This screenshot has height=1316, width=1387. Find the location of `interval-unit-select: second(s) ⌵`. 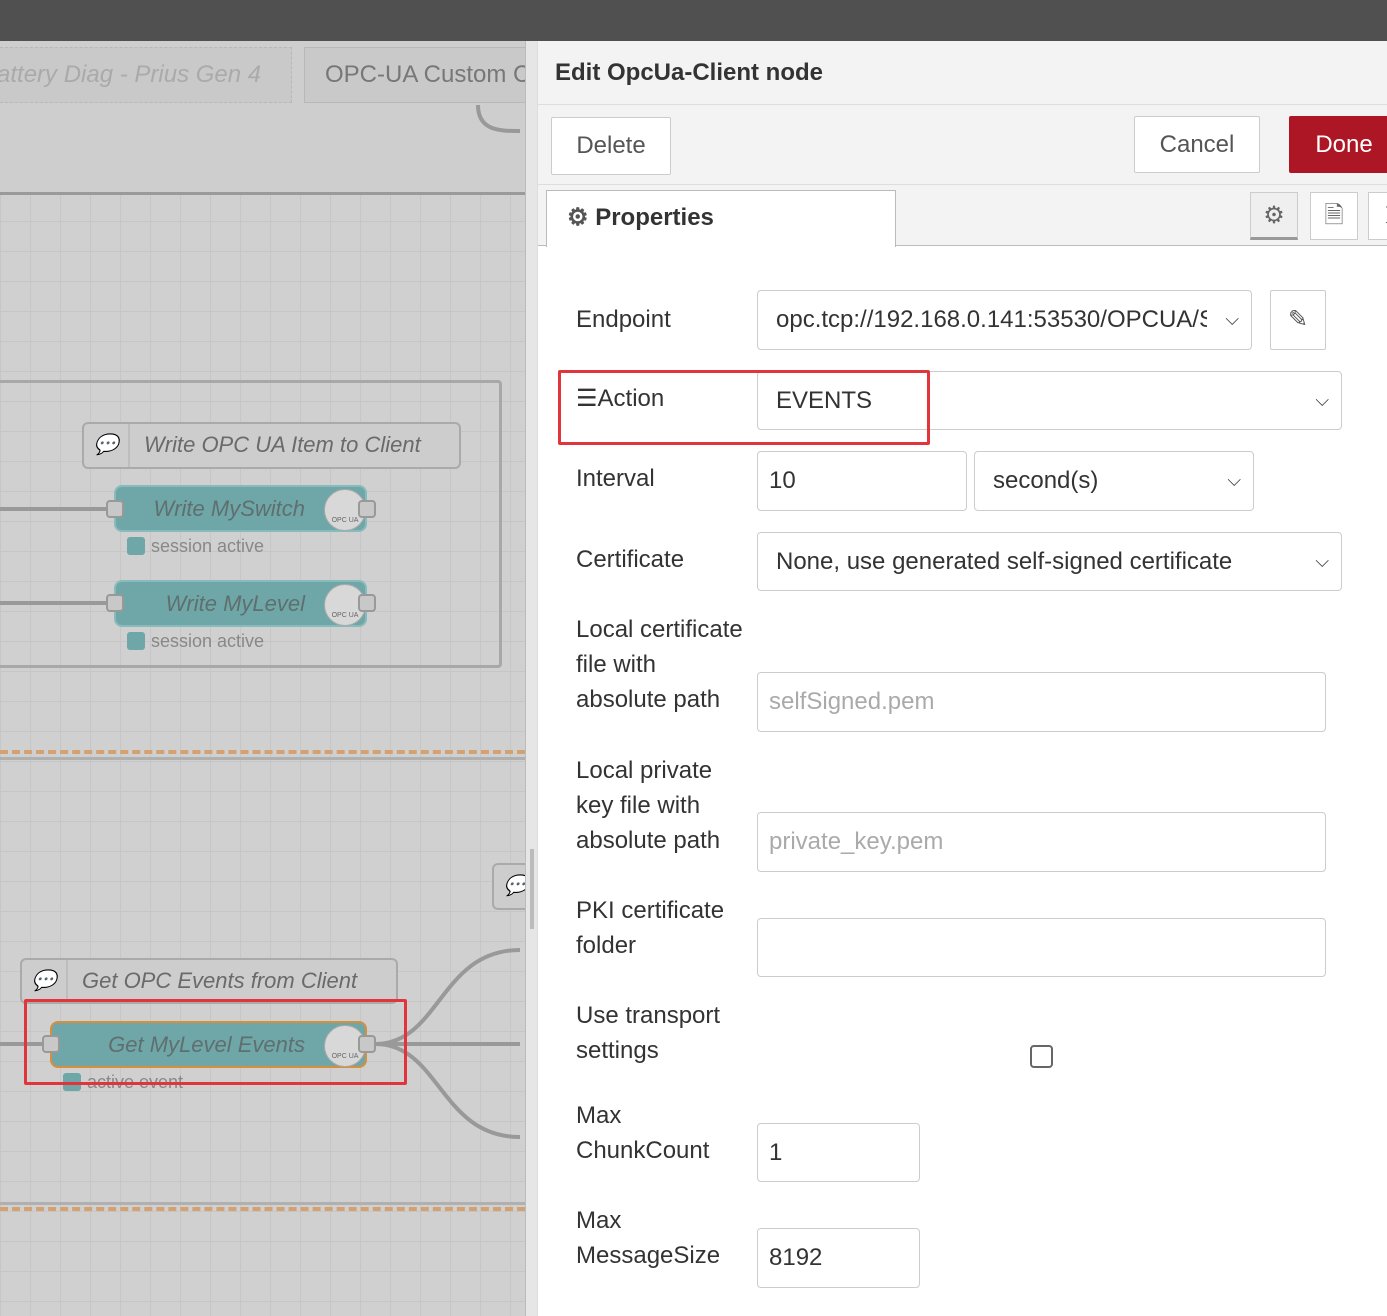

interval-unit-select: second(s) ⌵ is located at coordinates (1114, 481).